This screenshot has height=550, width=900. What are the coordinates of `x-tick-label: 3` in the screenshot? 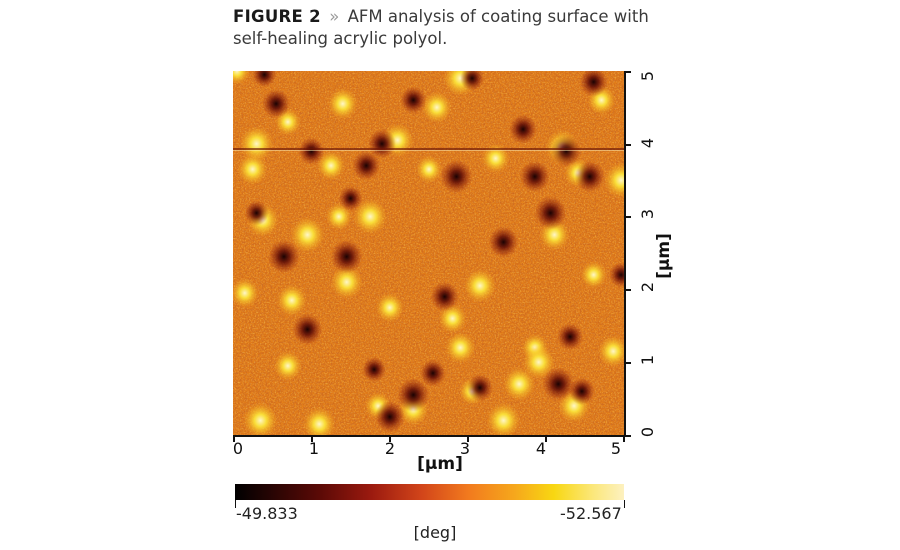 It's located at (465, 448).